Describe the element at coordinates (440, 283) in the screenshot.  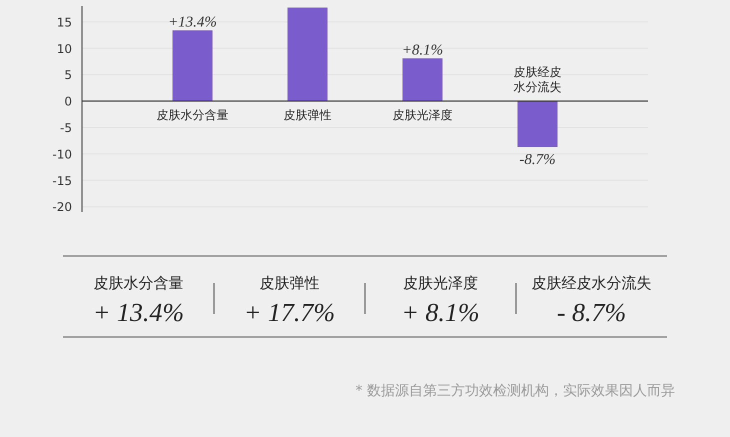
I see `x-tick-label: 皮肤光泽度` at that location.